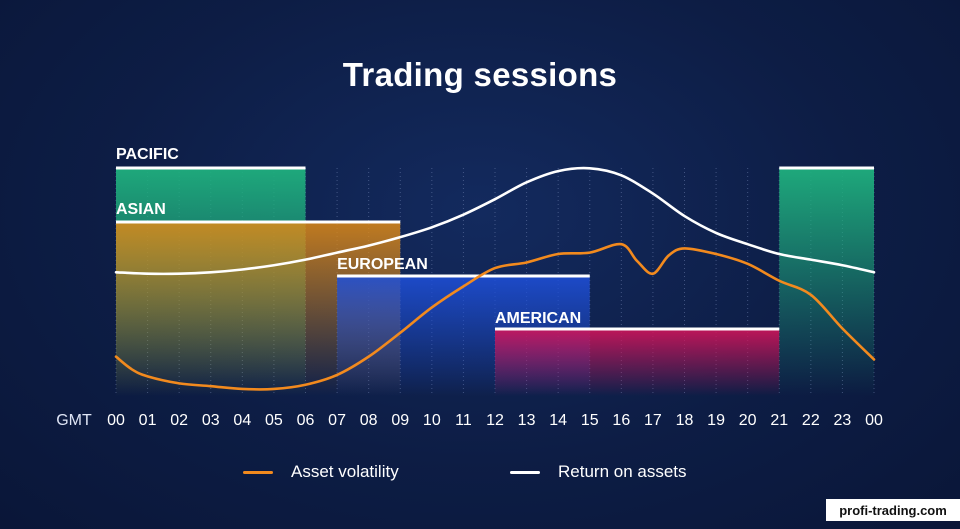  I want to click on x-tick-label: 09, so click(400, 420).